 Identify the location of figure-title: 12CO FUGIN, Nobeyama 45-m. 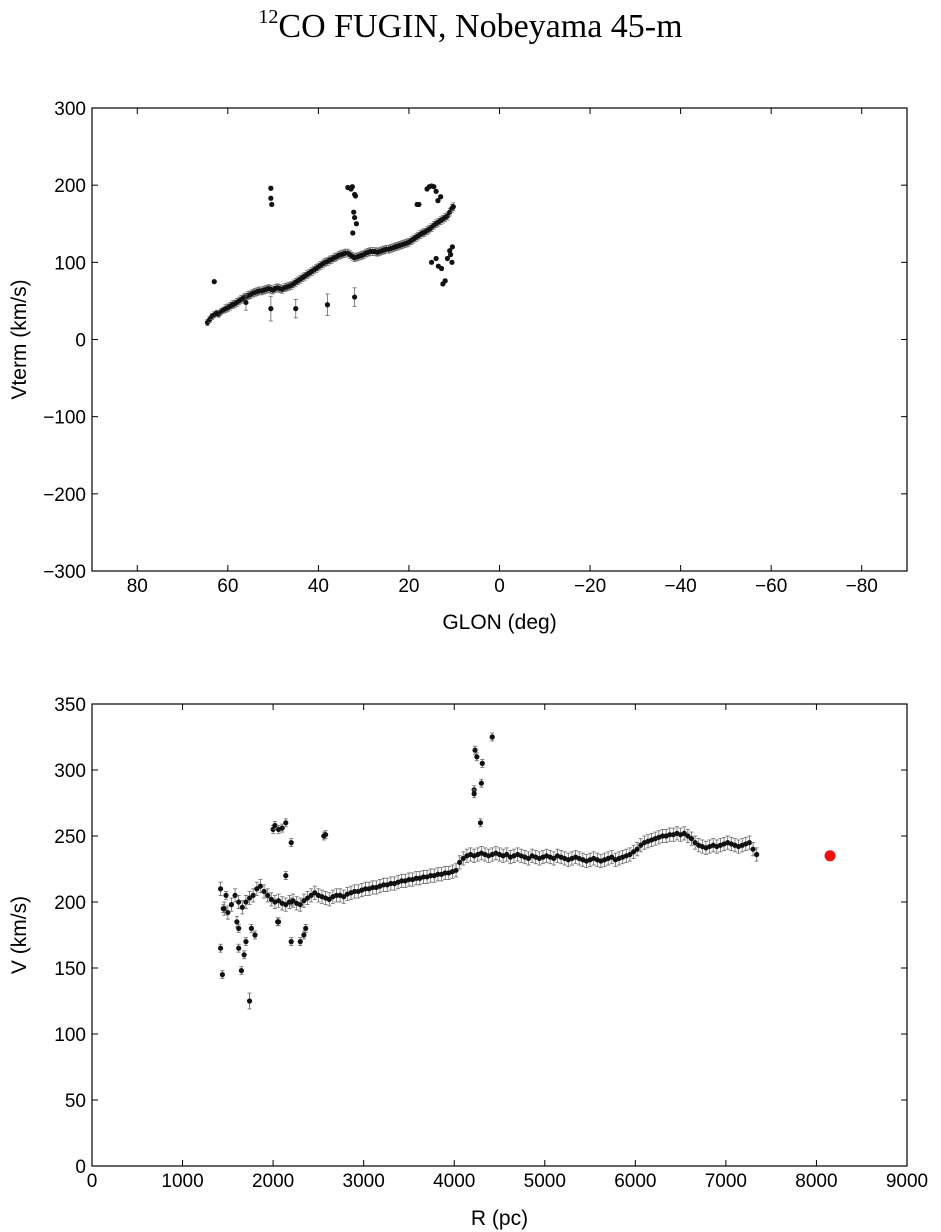
(470, 26).